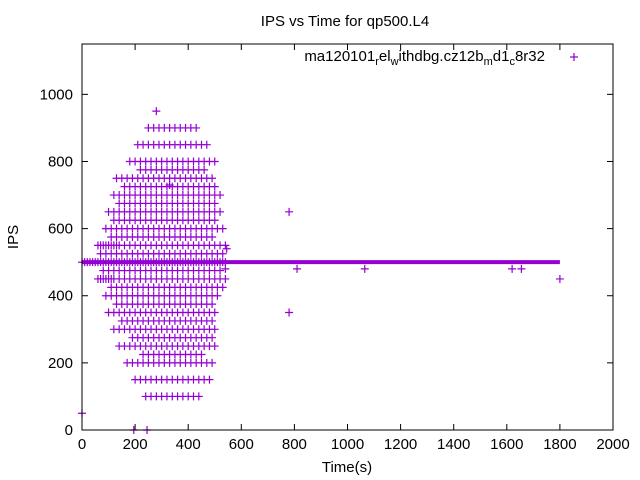 The image size is (640, 480). I want to click on legend-label-segment: 8r32, so click(530, 56).